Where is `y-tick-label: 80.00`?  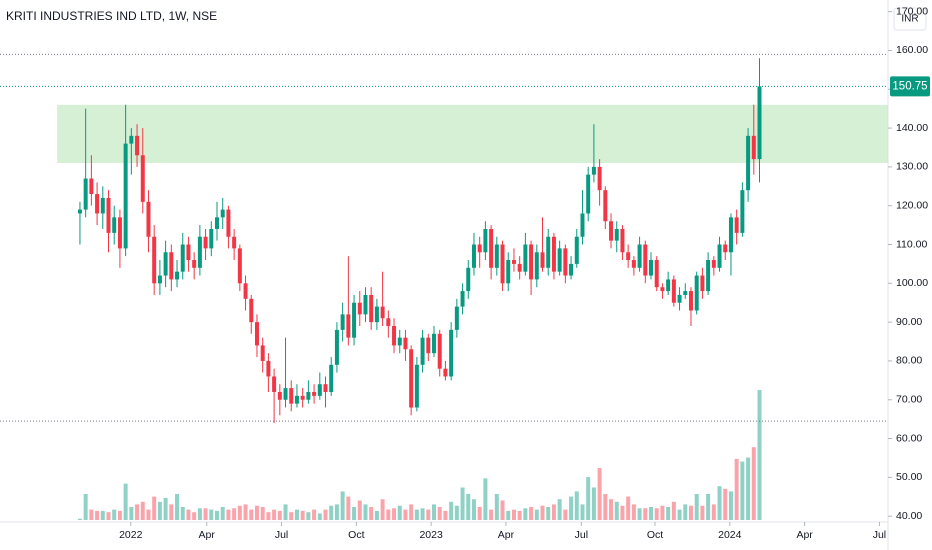
y-tick-label: 80.00 is located at coordinates (909, 361).